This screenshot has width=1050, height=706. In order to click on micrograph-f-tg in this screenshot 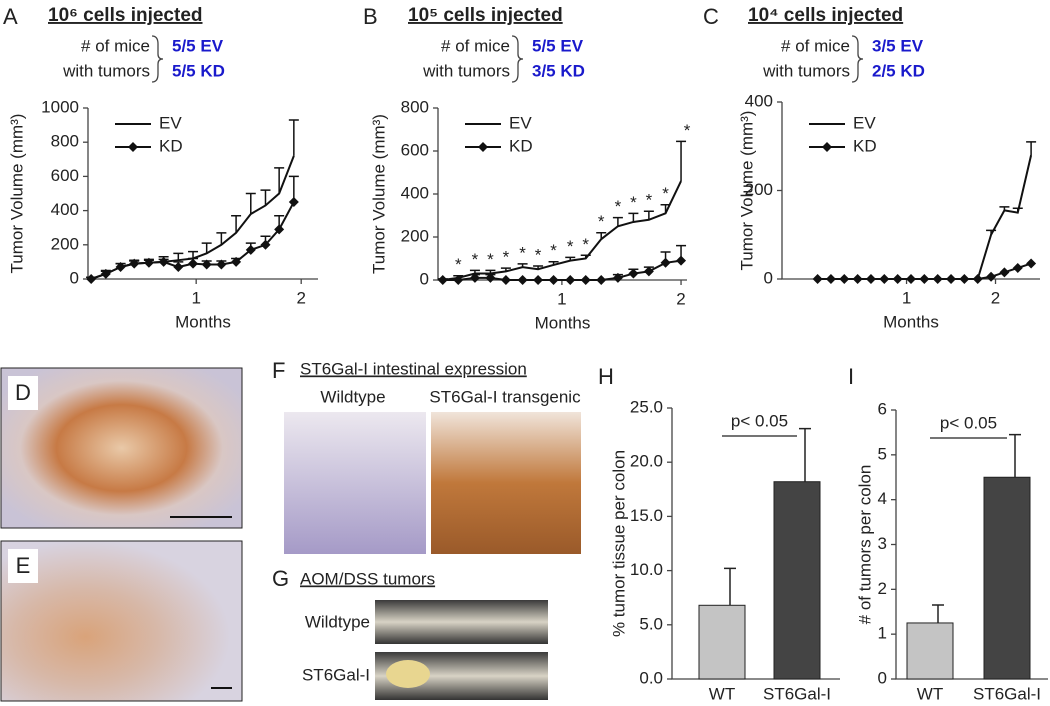, I will do `click(506, 483)`.